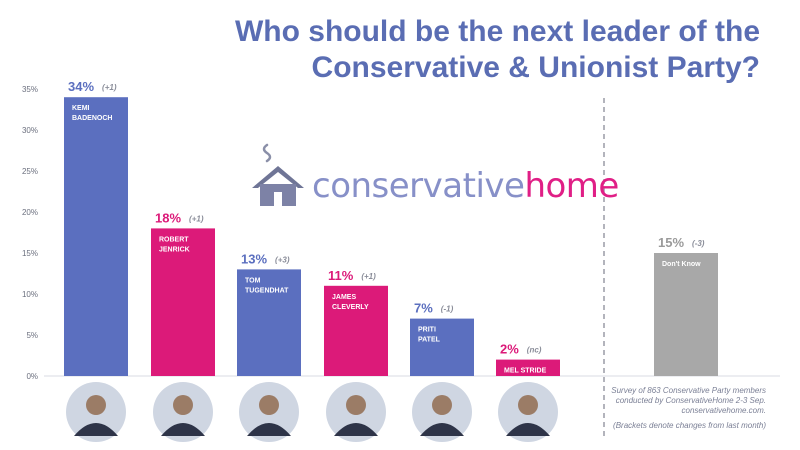 This screenshot has height=450, width=800. What do you see at coordinates (282, 259) in the screenshot?
I see `bar-change-label: (+3)` at bounding box center [282, 259].